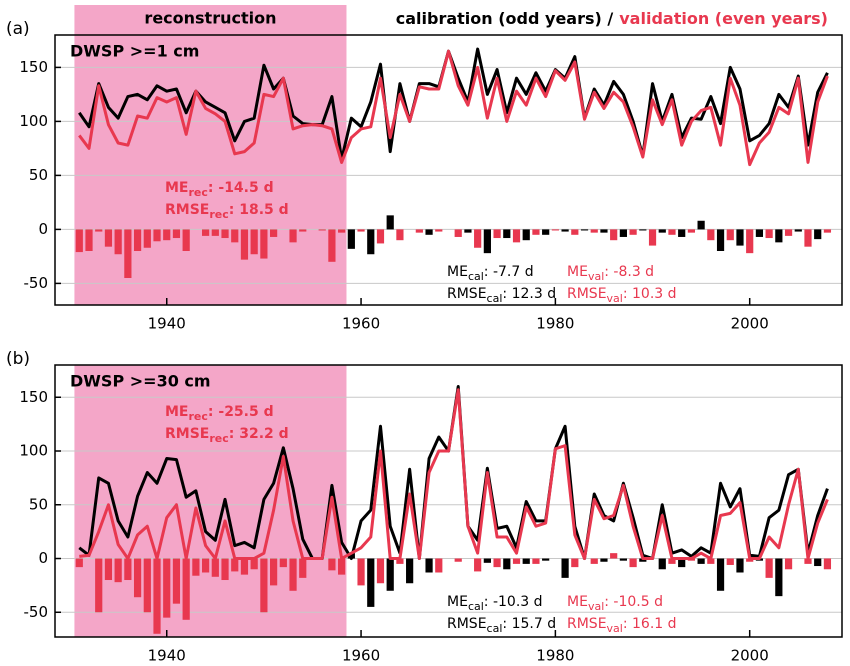  What do you see at coordinates (629, 272) in the screenshot?
I see `stat-value: : -8.3 d` at bounding box center [629, 272].